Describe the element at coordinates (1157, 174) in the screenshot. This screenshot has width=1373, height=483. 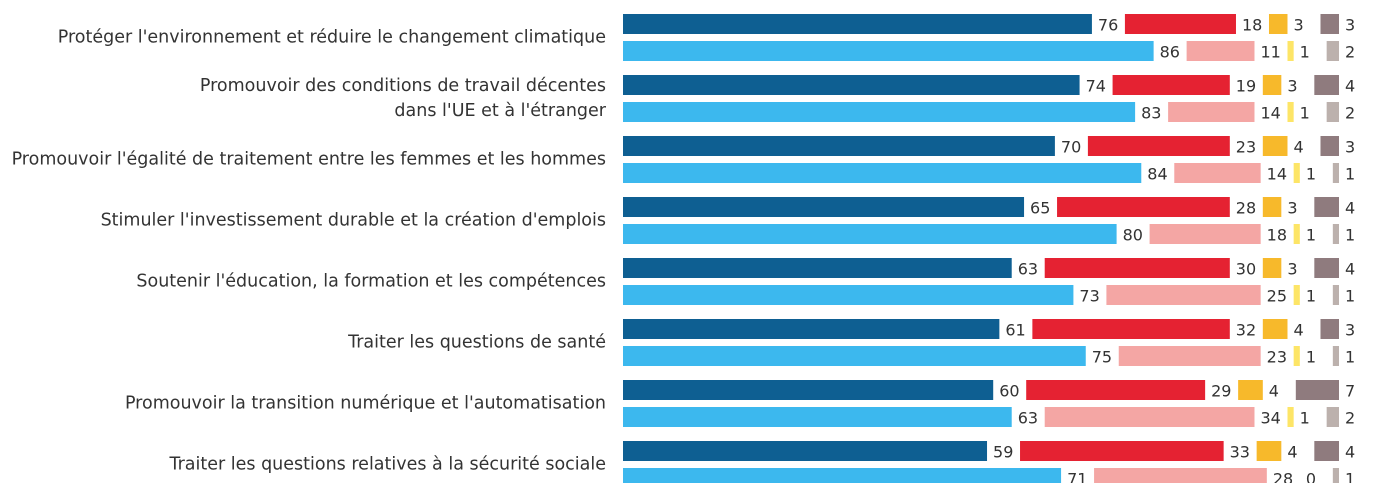
I see `value-label: 84` at that location.